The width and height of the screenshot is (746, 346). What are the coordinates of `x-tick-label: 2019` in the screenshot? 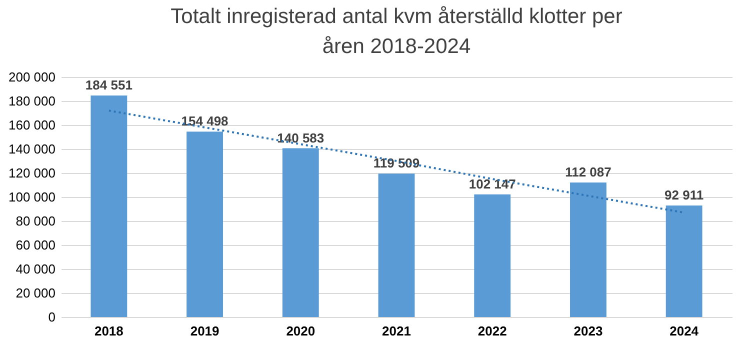 It's located at (205, 331).